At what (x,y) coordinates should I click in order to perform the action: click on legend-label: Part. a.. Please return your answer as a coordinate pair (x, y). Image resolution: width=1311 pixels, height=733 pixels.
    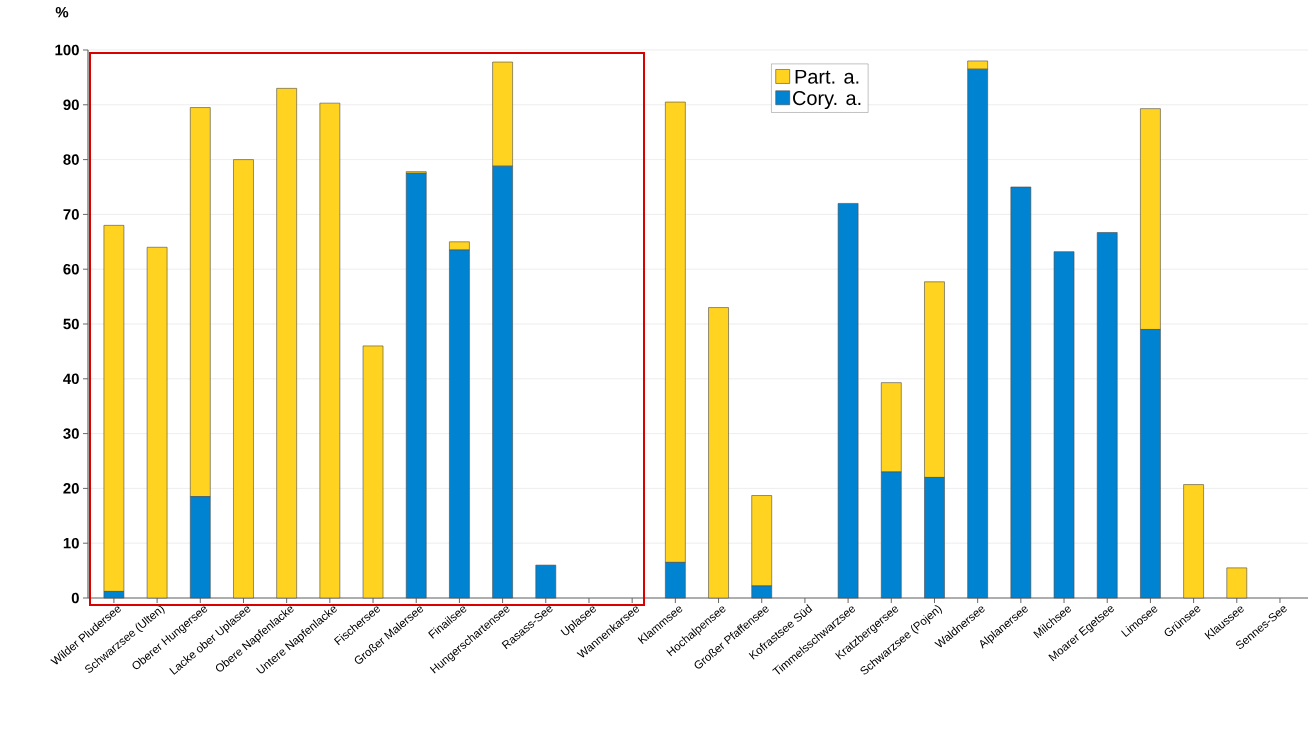
    Looking at the image, I should click on (827, 76).